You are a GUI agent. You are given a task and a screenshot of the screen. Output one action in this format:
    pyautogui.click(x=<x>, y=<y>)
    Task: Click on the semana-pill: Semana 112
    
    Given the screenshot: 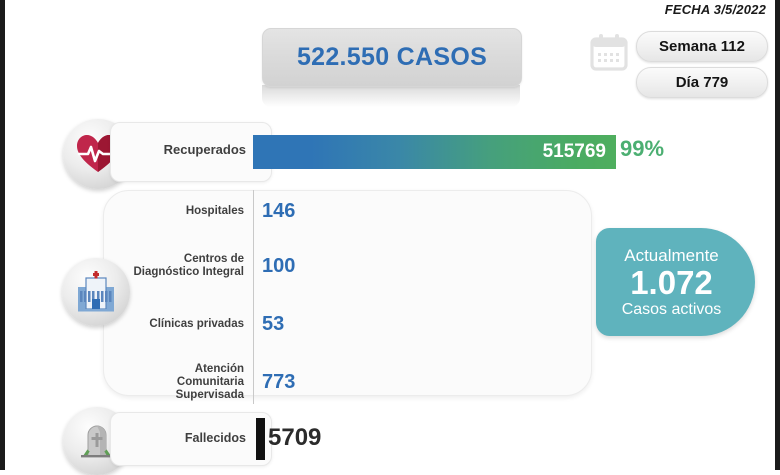 What is the action you would take?
    pyautogui.click(x=702, y=46)
    